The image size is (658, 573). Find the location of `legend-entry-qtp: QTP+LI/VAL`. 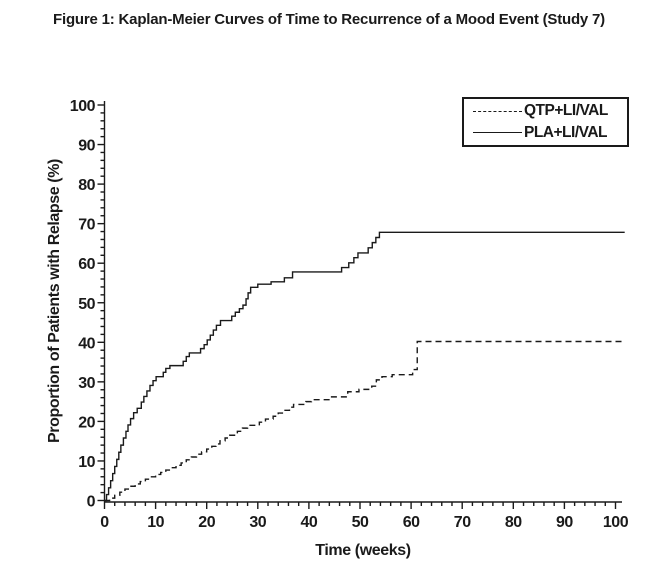

legend-entry-qtp: QTP+LI/VAL is located at coordinates (547, 111).